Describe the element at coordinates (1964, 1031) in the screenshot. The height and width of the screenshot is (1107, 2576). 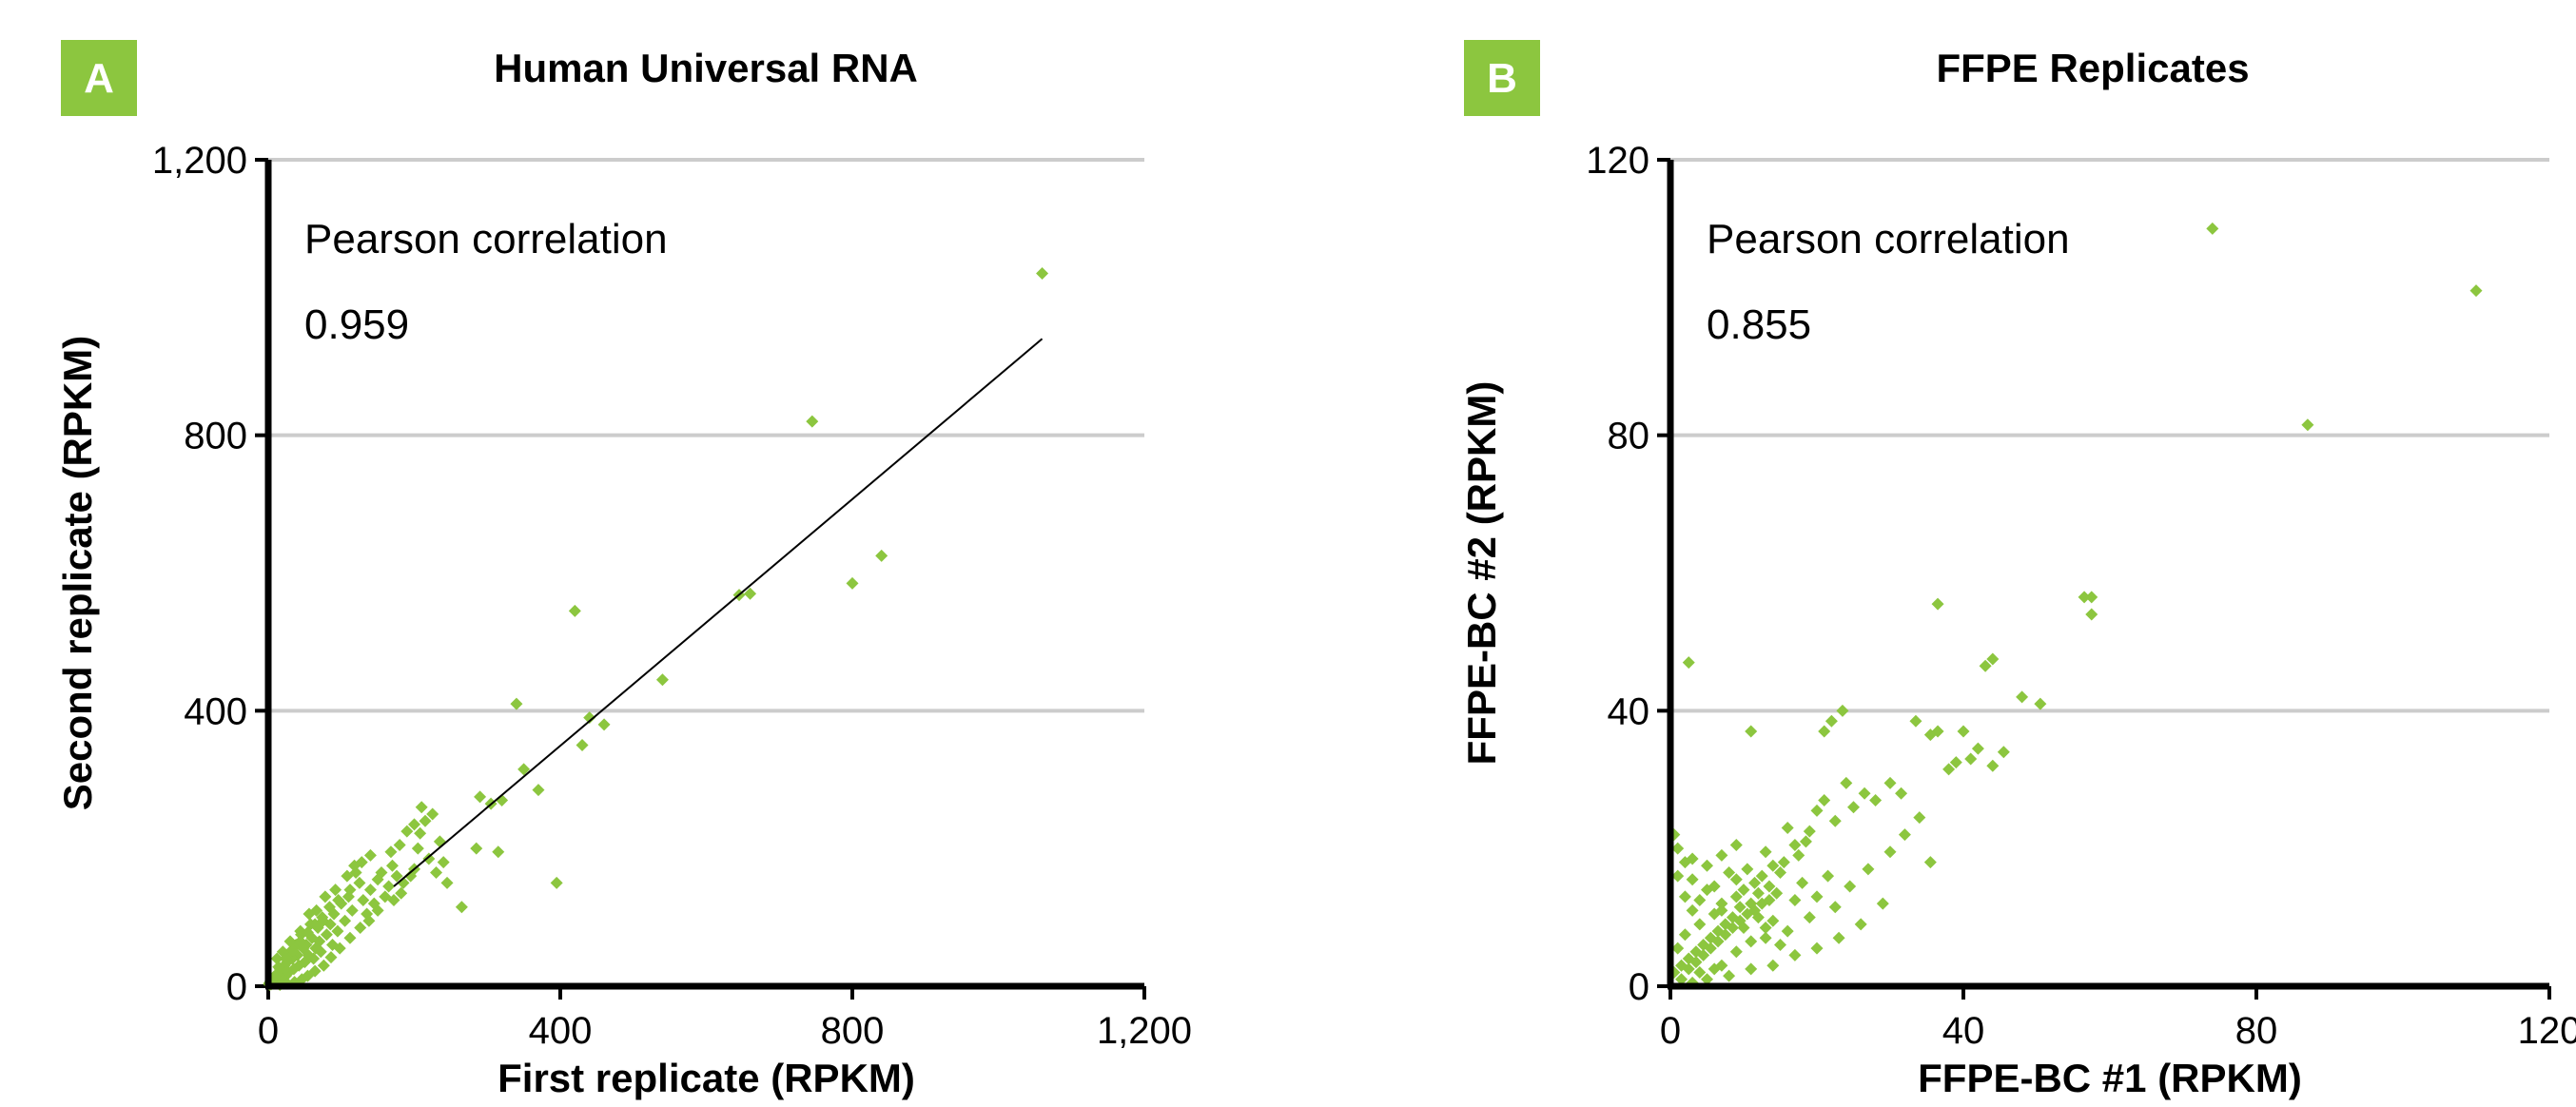
I see `x-tick-label: 40` at that location.